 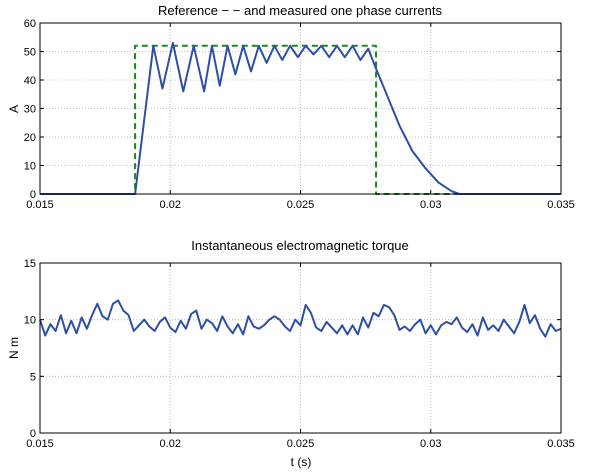 What do you see at coordinates (30, 264) in the screenshot?
I see `y-tick-label: 15` at bounding box center [30, 264].